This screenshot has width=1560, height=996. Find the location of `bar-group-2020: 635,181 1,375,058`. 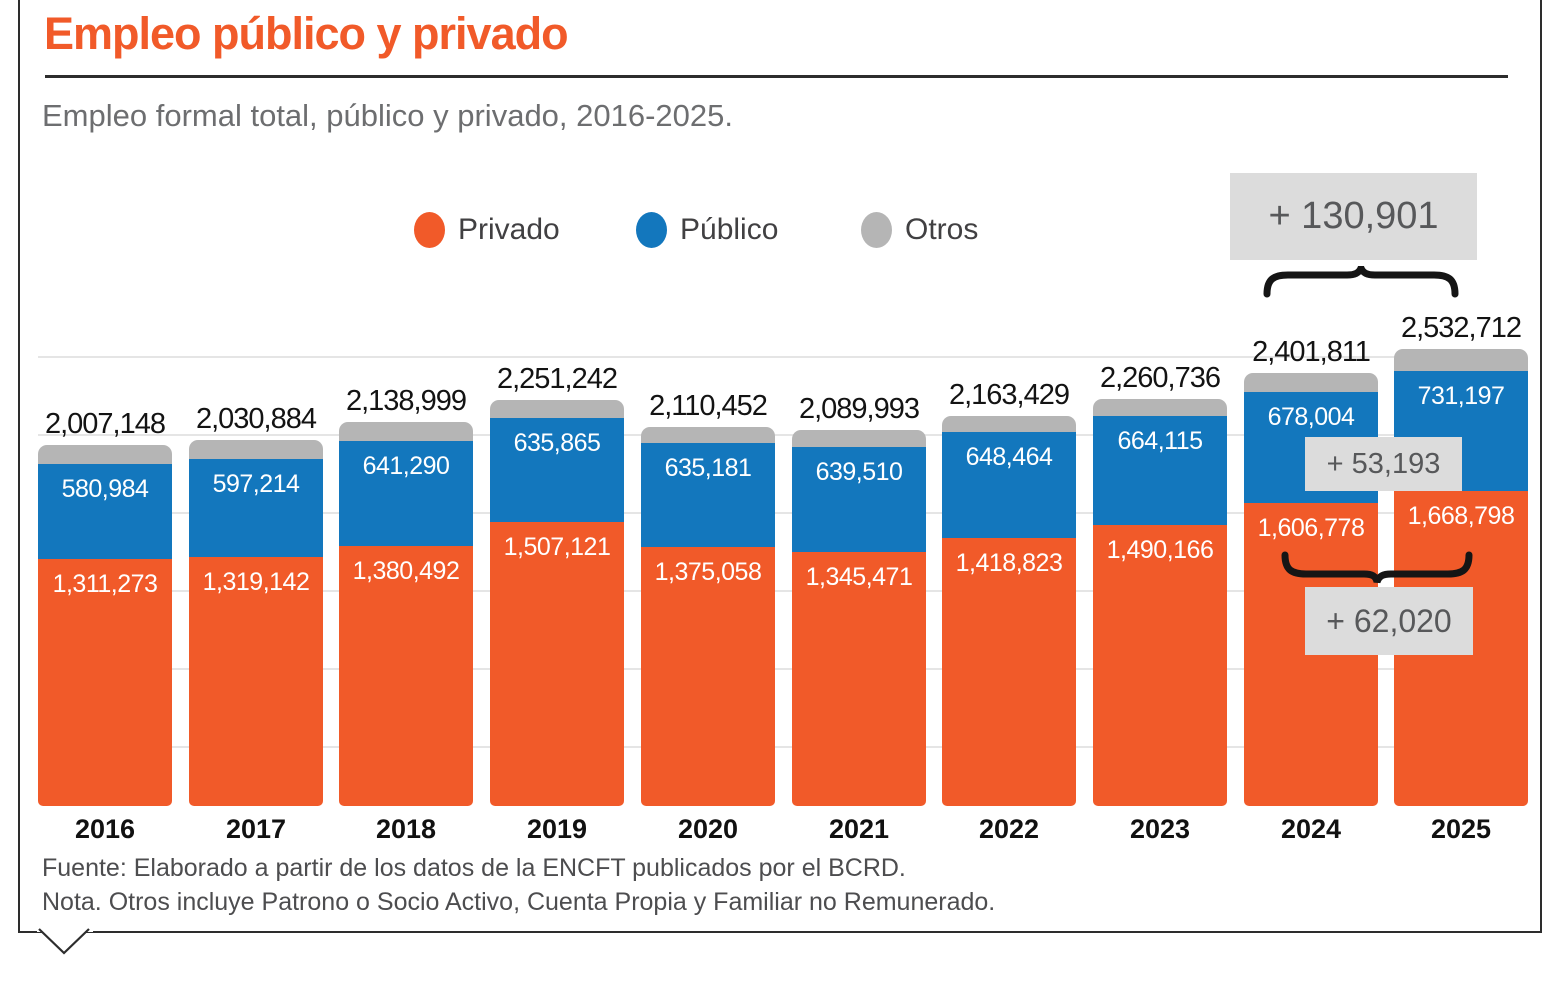

bar-group-2020: 635,181 1,375,058 is located at coordinates (708, 616).